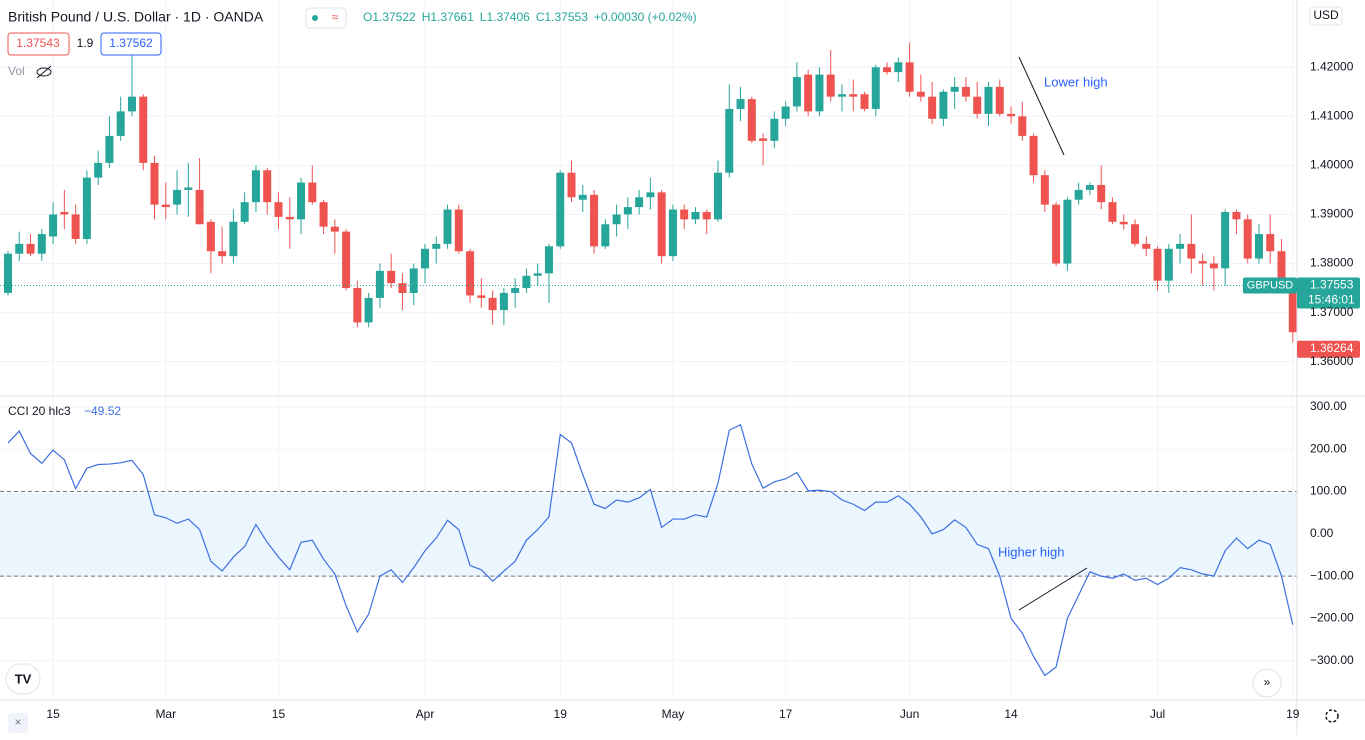 The height and width of the screenshot is (740, 1365). Describe the element at coordinates (131, 44) in the screenshot. I see `ask-box` at that location.